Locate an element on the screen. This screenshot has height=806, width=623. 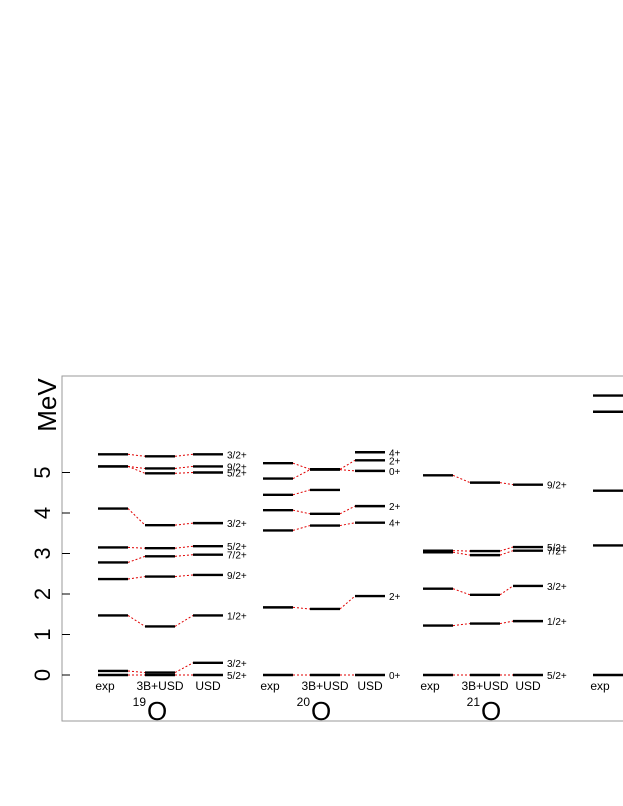
y-tick-label: 3 is located at coordinates (42, 553).